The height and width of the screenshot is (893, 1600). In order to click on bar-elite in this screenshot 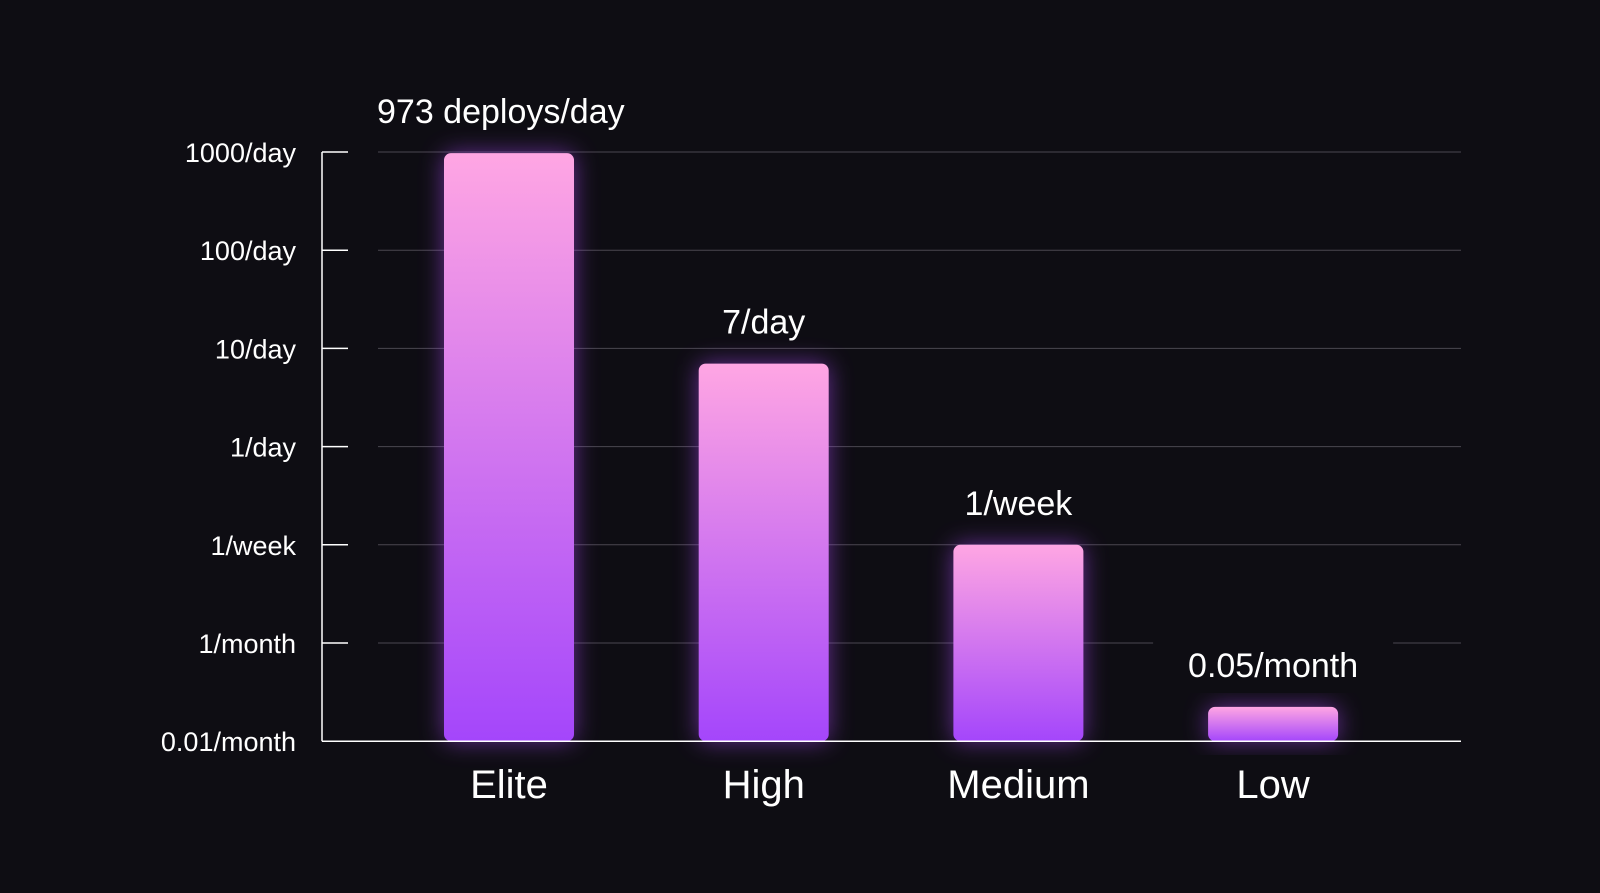, I will do `click(509, 447)`.